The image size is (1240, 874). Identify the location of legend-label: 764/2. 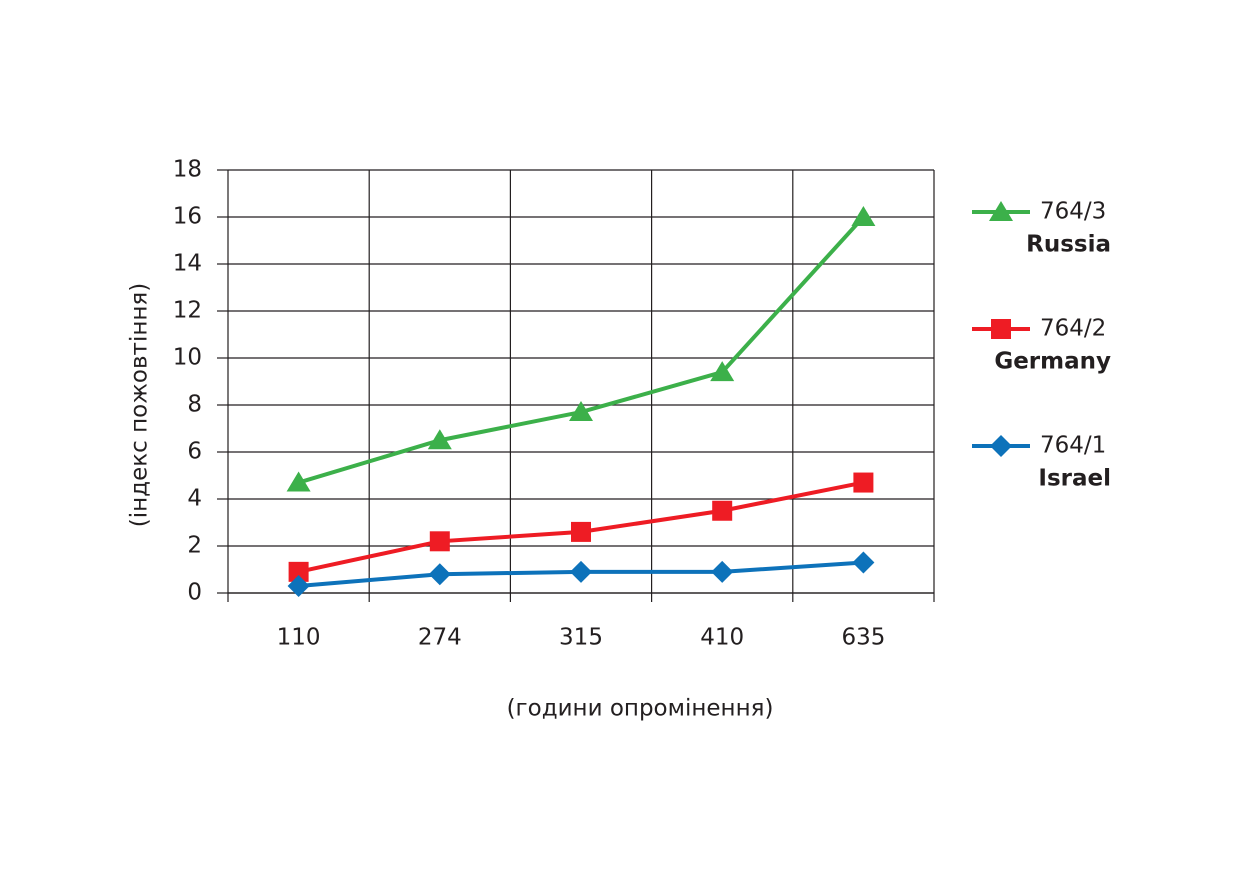
(1073, 329).